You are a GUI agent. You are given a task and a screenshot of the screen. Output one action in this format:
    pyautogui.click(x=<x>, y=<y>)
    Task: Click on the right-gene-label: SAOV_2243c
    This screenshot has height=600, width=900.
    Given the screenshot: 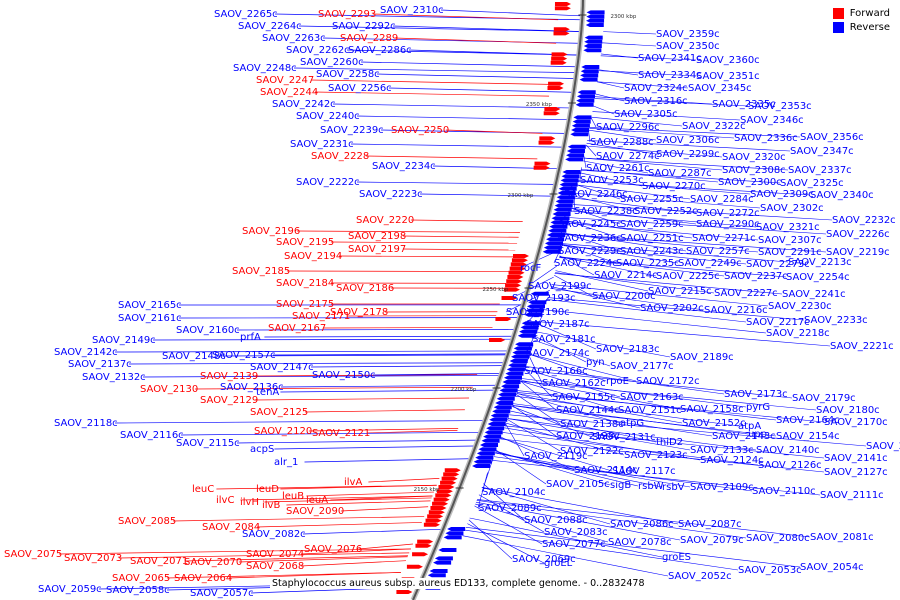 What is the action you would take?
    pyautogui.click(x=652, y=251)
    